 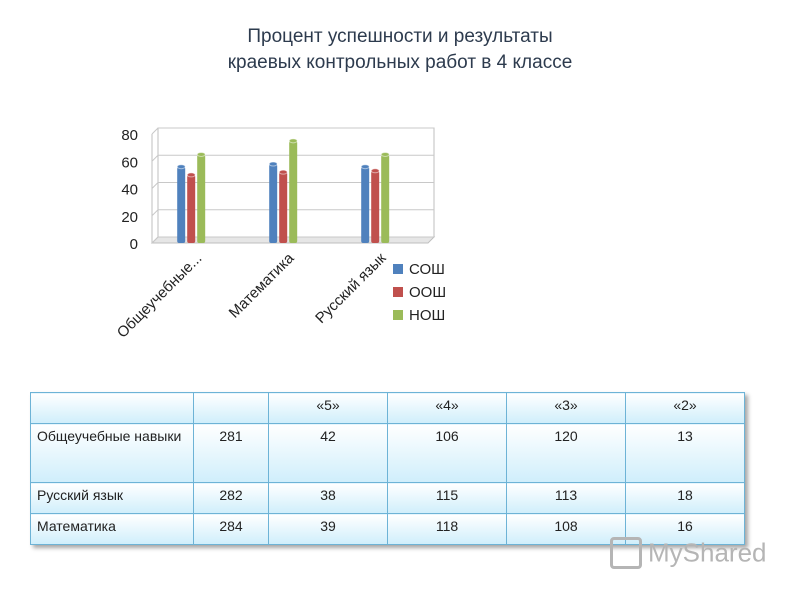 What do you see at coordinates (626, 553) in the screenshot?
I see `presentation-logo-icon` at bounding box center [626, 553].